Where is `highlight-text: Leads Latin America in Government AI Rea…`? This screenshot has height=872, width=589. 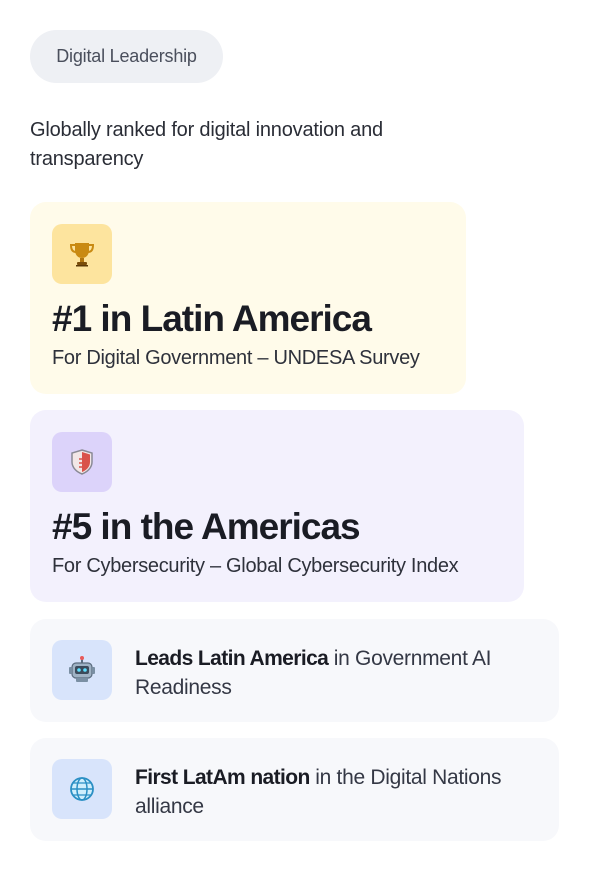 highlight-text: Leads Latin America in Government AI Rea… is located at coordinates (340, 673).